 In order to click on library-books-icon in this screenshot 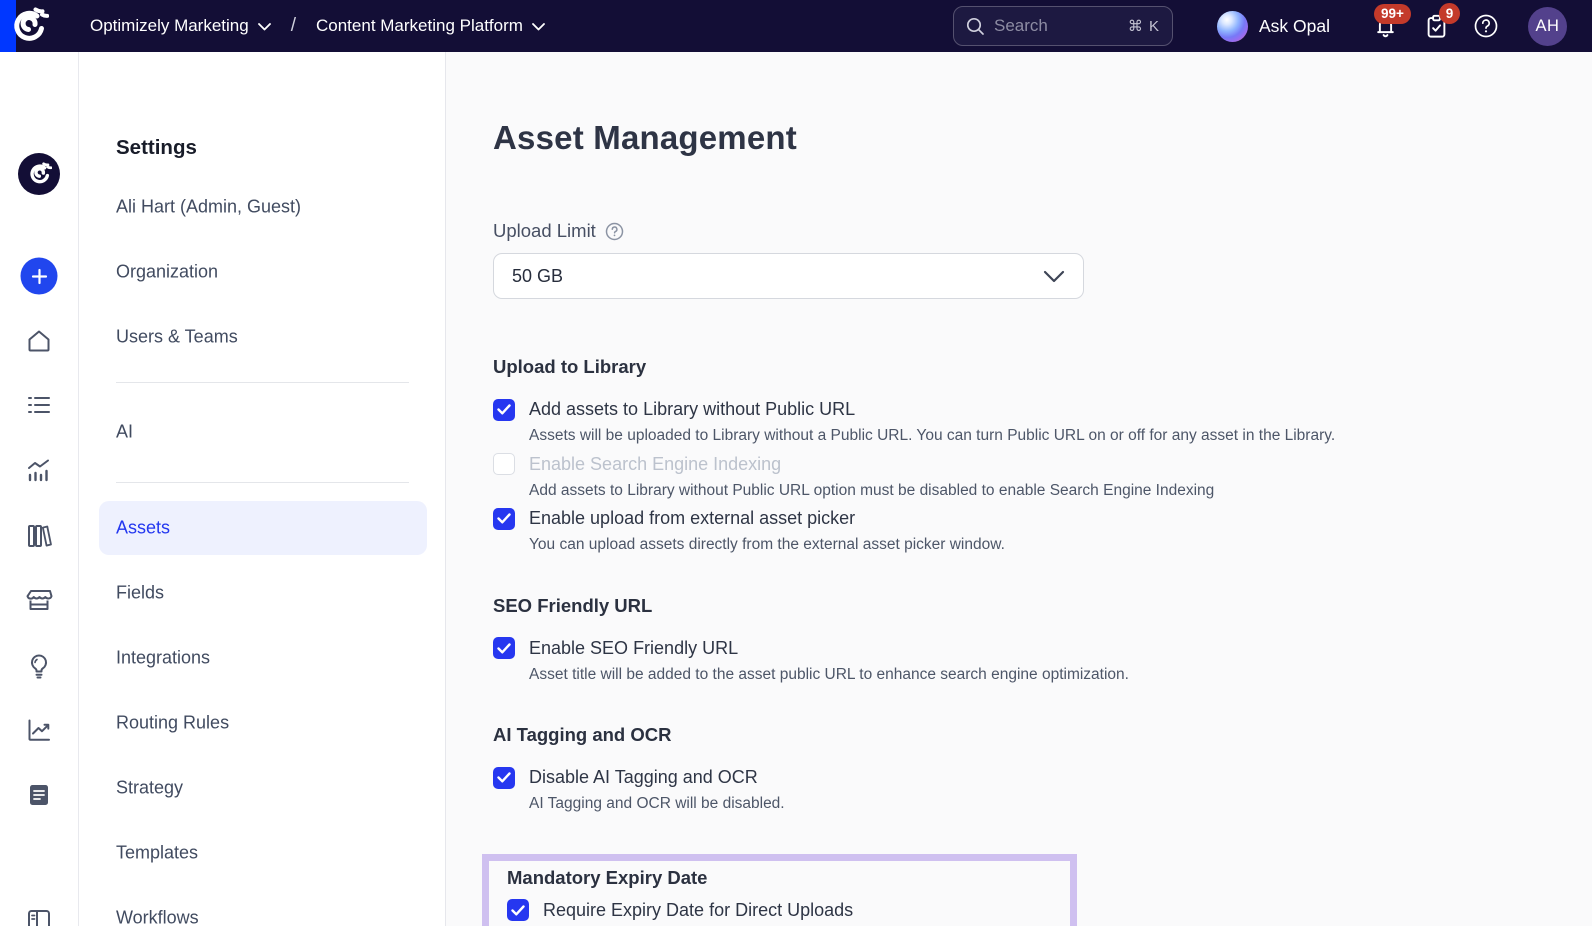, I will do `click(40, 536)`.